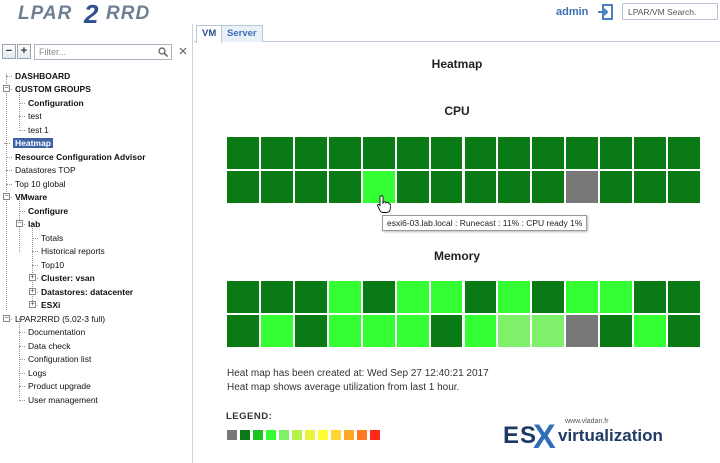  I want to click on sidebar-item-datastores-datacenter: Datastores: datacenter, so click(87, 292).